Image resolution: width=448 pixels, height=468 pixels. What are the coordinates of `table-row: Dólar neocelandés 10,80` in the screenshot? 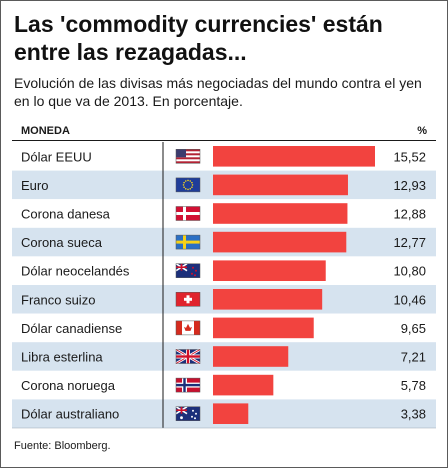 It's located at (224, 270).